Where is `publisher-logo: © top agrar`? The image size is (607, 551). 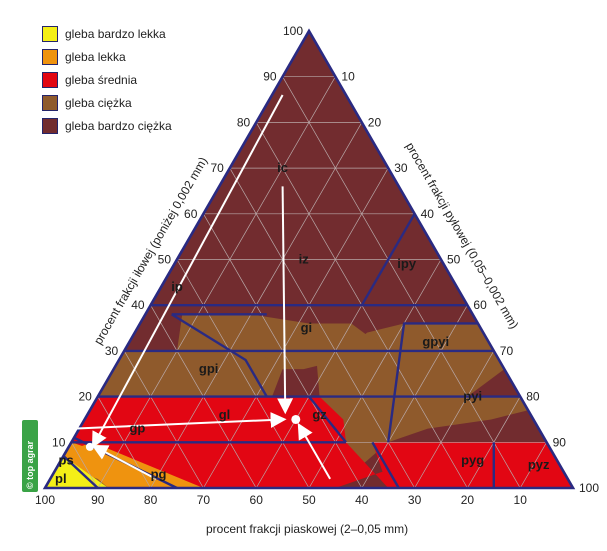 publisher-logo: © top agrar is located at coordinates (30, 456).